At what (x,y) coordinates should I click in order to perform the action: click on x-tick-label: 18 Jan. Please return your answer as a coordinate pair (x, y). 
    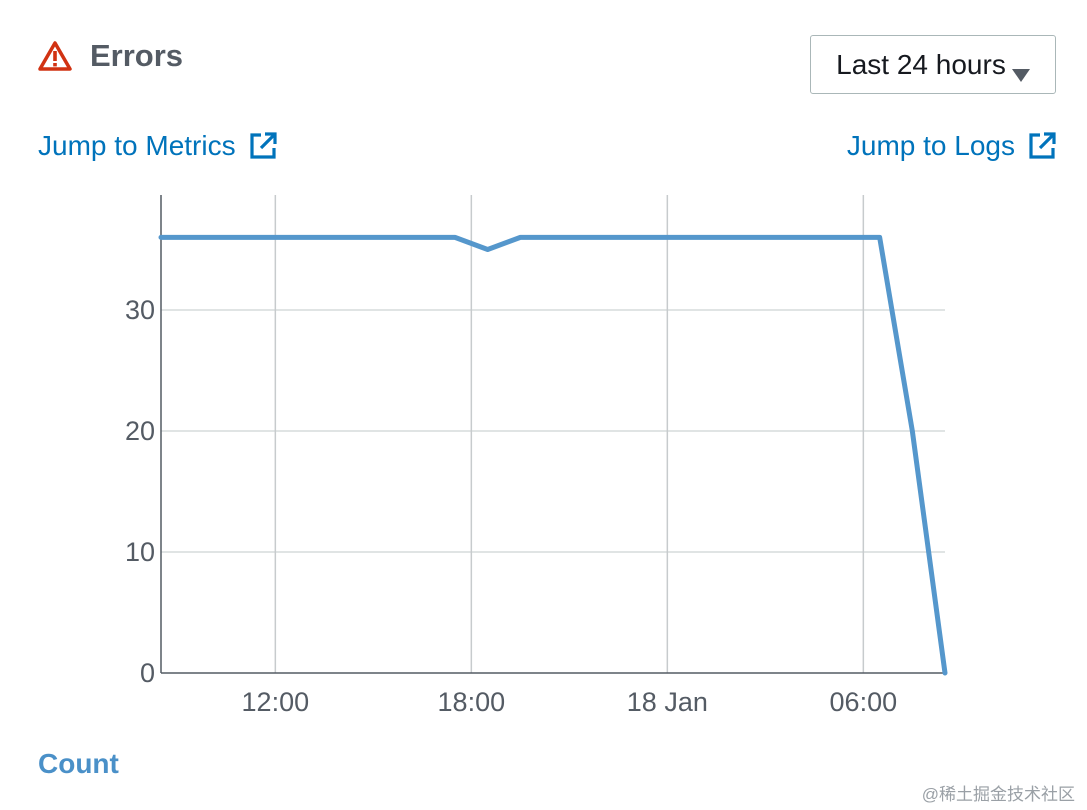
    Looking at the image, I should click on (667, 702).